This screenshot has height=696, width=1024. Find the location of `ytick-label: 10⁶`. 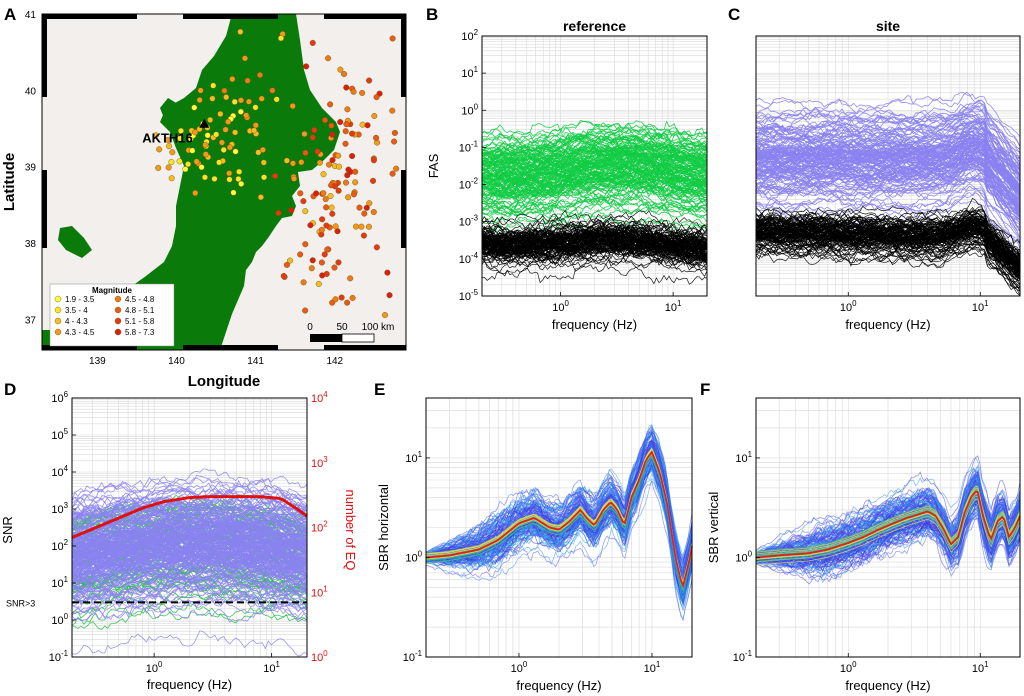

ytick-label: 10⁶ is located at coordinates (59, 397).